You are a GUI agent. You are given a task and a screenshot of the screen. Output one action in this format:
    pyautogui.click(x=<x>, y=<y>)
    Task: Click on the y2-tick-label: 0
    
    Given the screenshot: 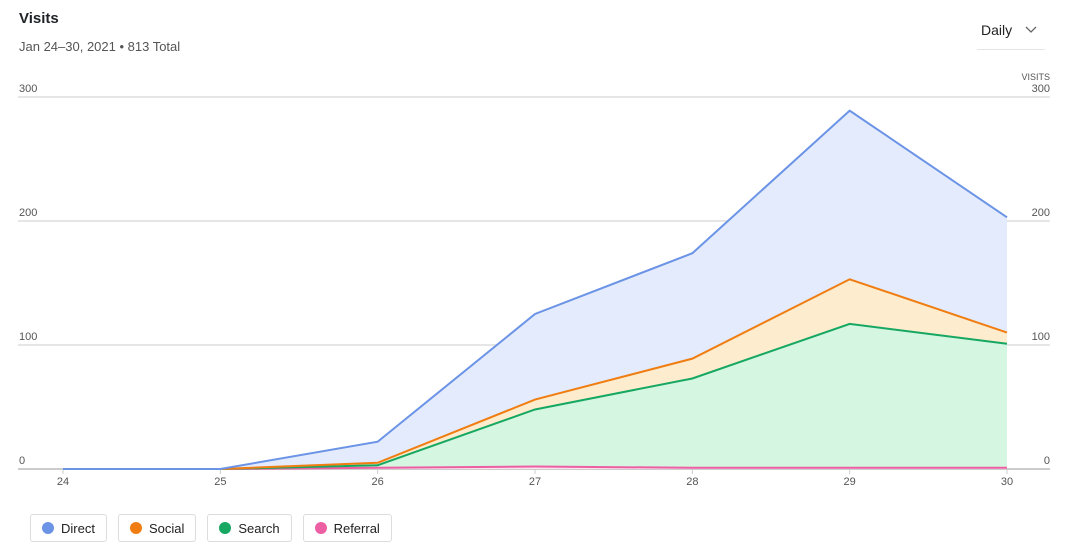 What is the action you would take?
    pyautogui.click(x=1047, y=461)
    